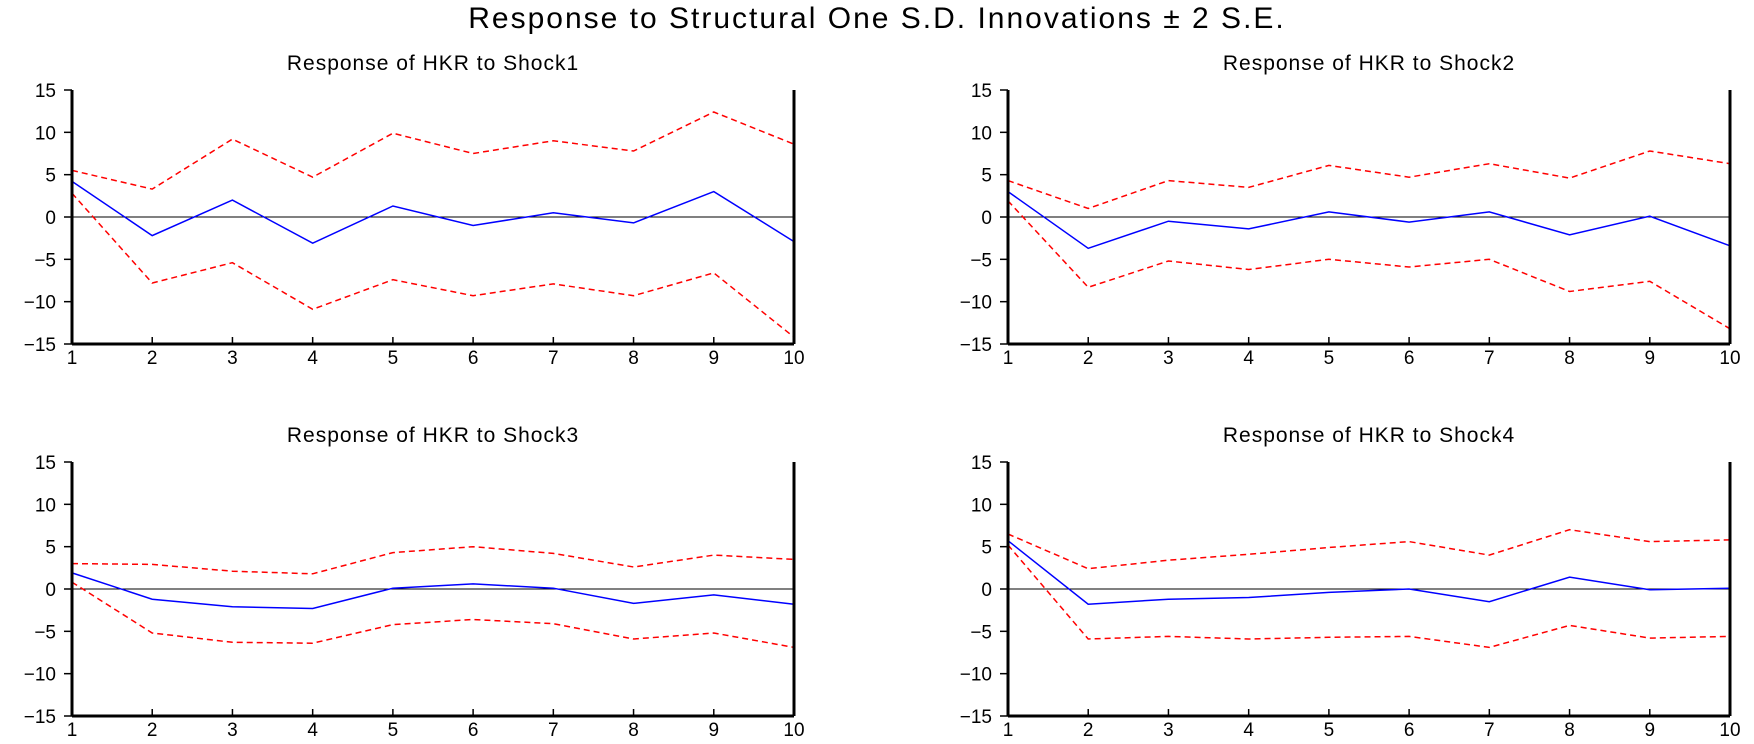  Describe the element at coordinates (433, 435) in the screenshot. I see `chart-title: Response of HKR to Shock3` at that location.